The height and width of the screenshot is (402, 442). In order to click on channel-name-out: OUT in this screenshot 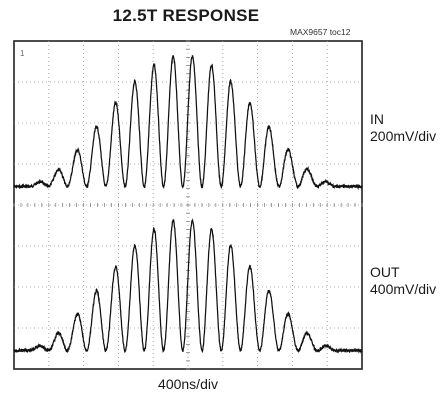, I will do `click(385, 272)`.